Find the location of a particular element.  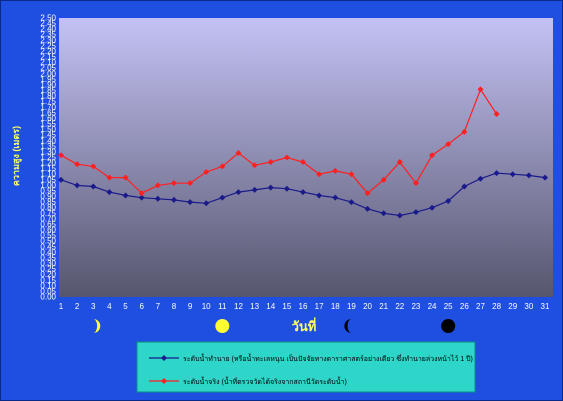

x-tick-label: 20 is located at coordinates (367, 306).